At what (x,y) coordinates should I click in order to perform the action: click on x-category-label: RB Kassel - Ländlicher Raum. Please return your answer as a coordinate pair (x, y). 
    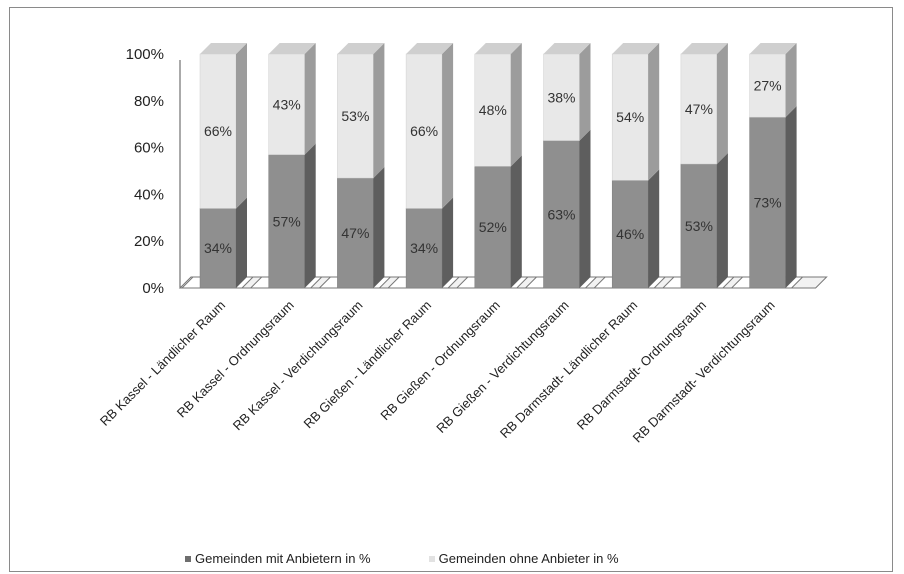
    Looking at the image, I should click on (162, 363).